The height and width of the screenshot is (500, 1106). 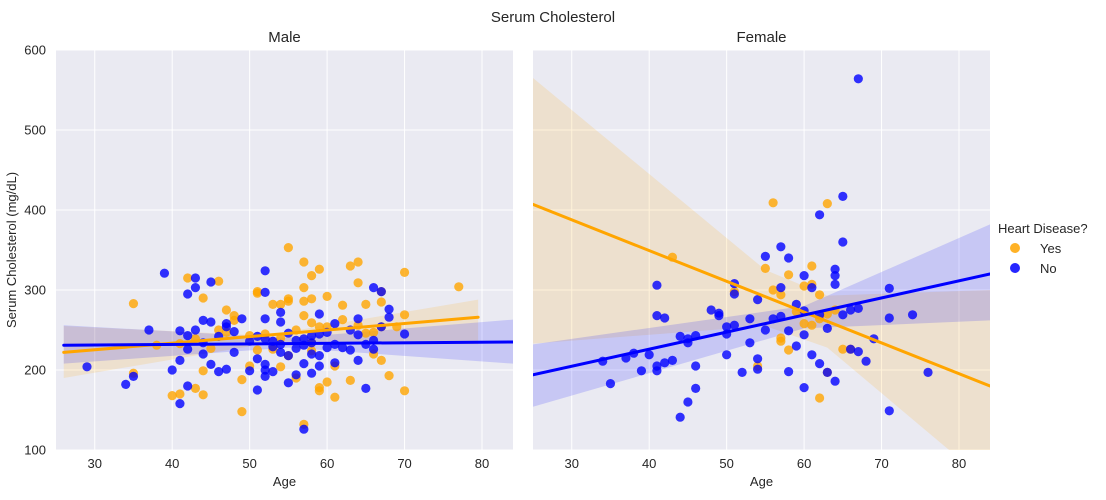 I want to click on regression-line-yes, so click(x=271, y=334).